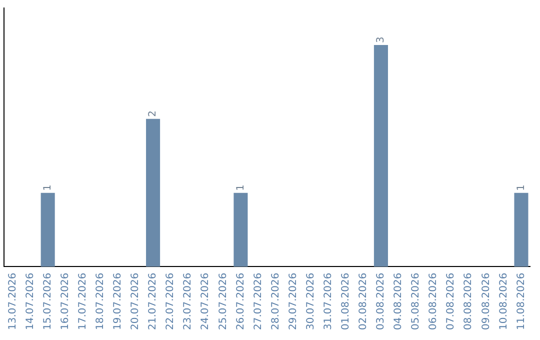  I want to click on x-tick-label: 04.08.2026, so click(398, 301).